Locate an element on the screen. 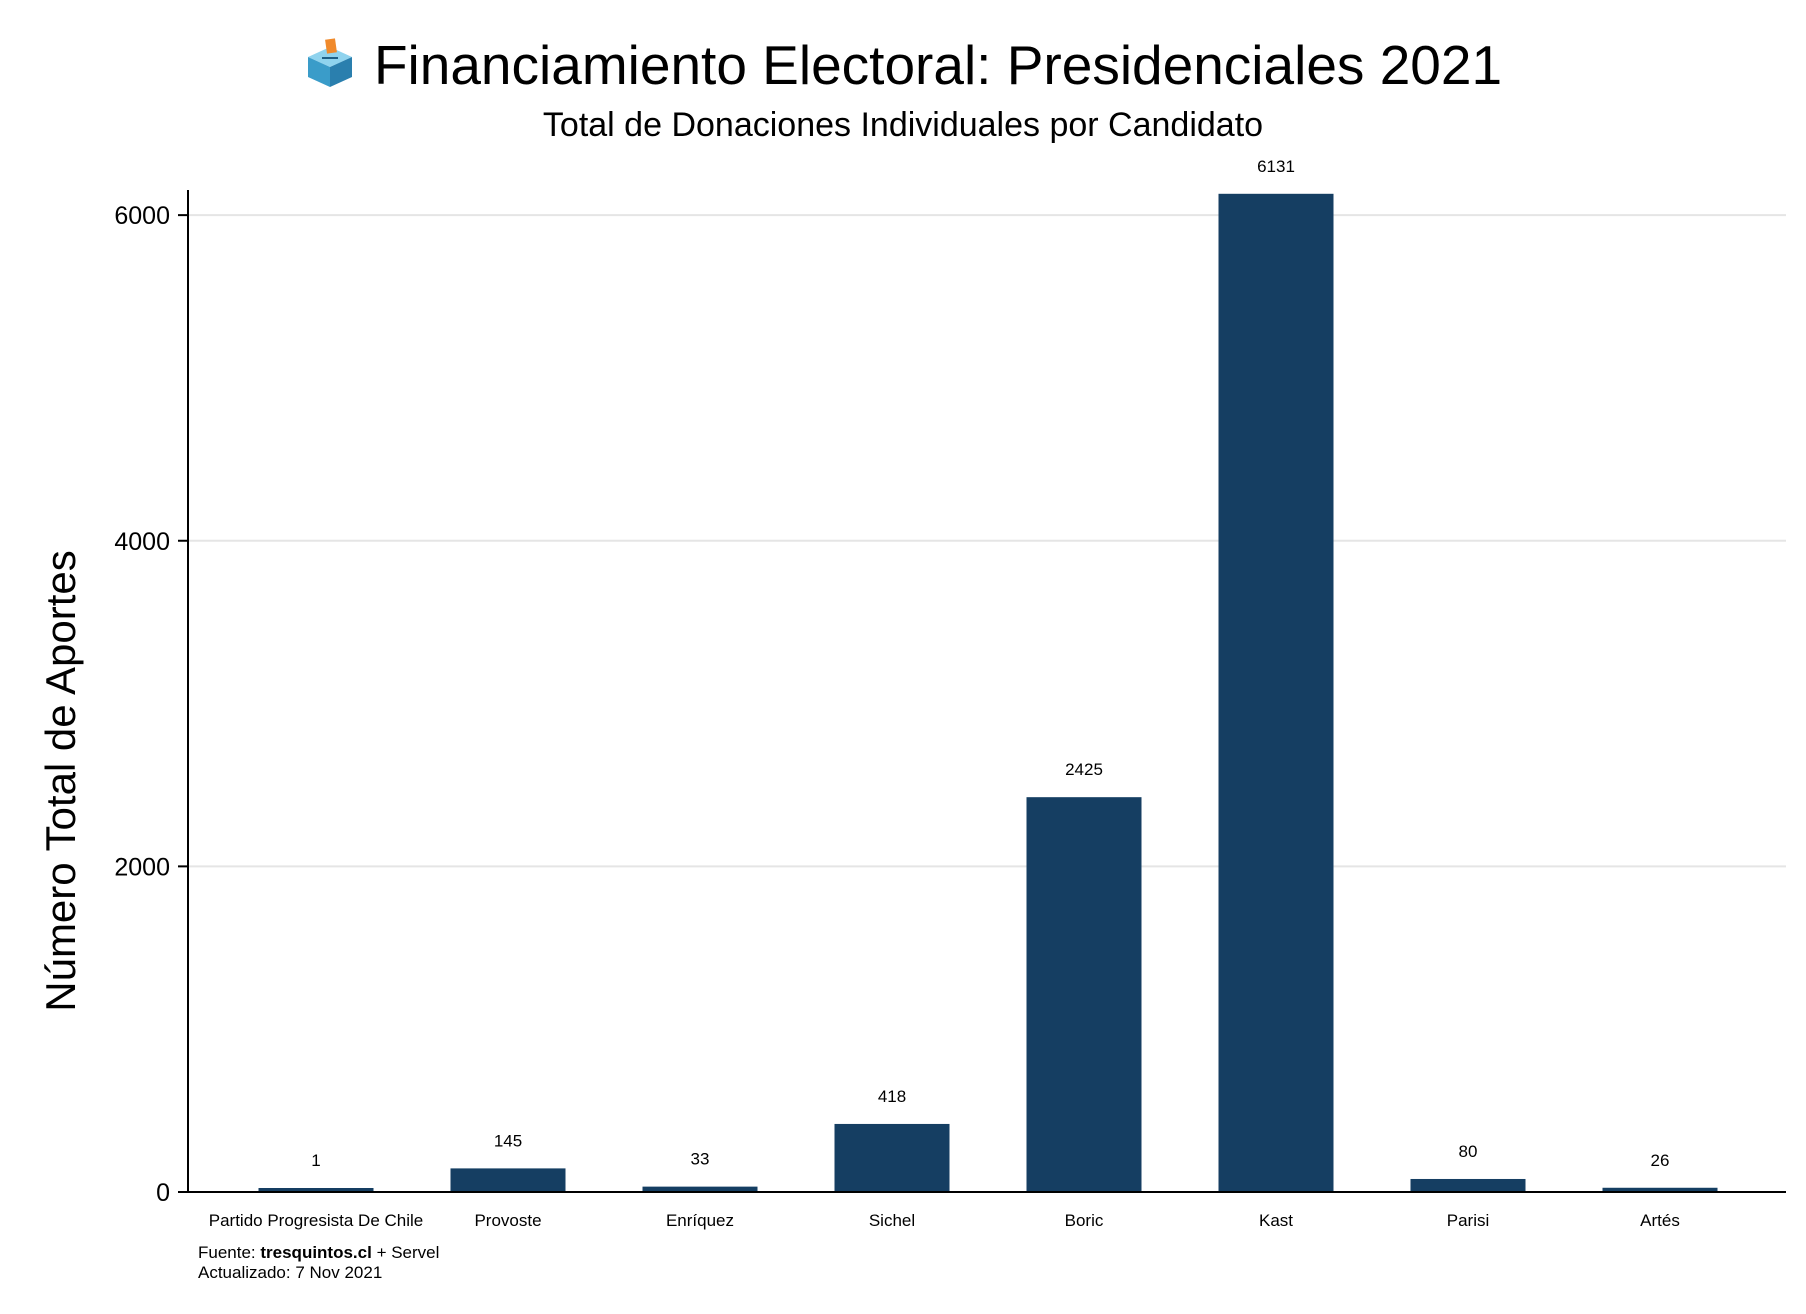  data-label: 6131 is located at coordinates (1276, 166).